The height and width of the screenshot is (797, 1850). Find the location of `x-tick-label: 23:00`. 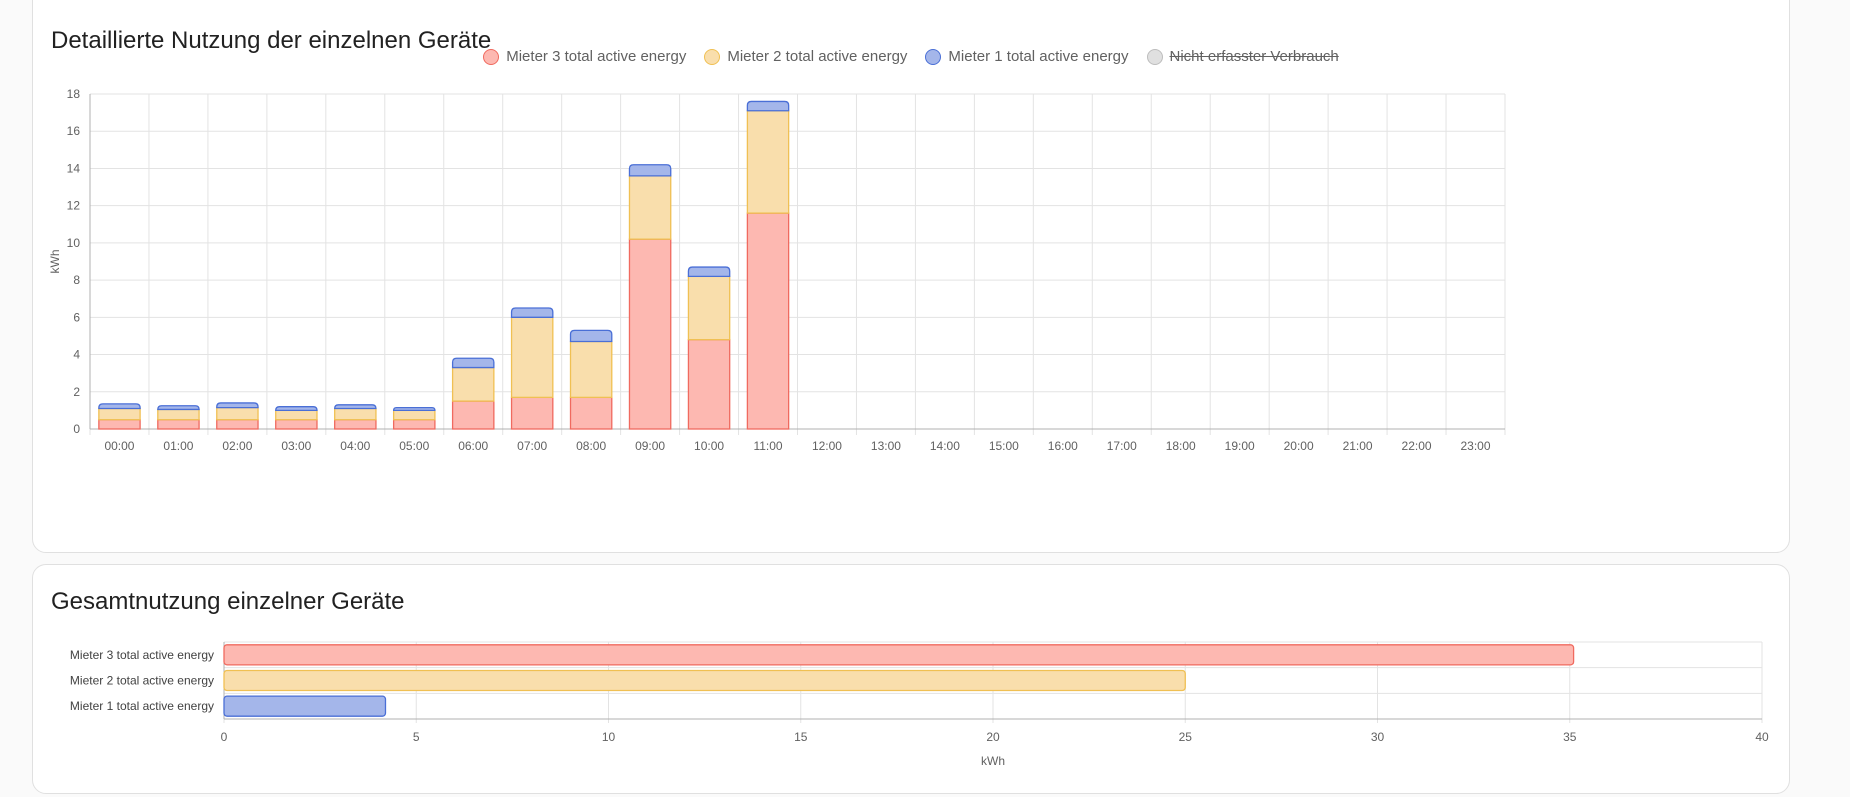

x-tick-label: 23:00 is located at coordinates (1476, 446).